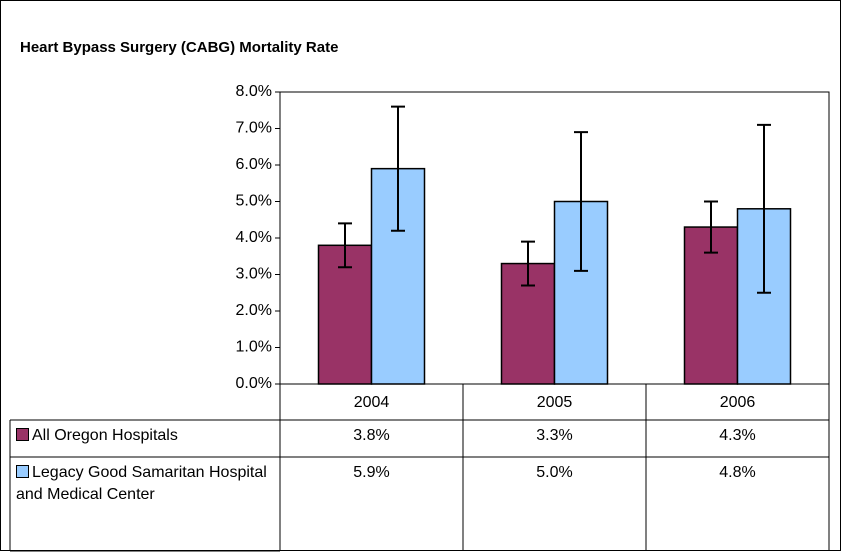  I want to click on table-value: 4.3%, so click(737, 435).